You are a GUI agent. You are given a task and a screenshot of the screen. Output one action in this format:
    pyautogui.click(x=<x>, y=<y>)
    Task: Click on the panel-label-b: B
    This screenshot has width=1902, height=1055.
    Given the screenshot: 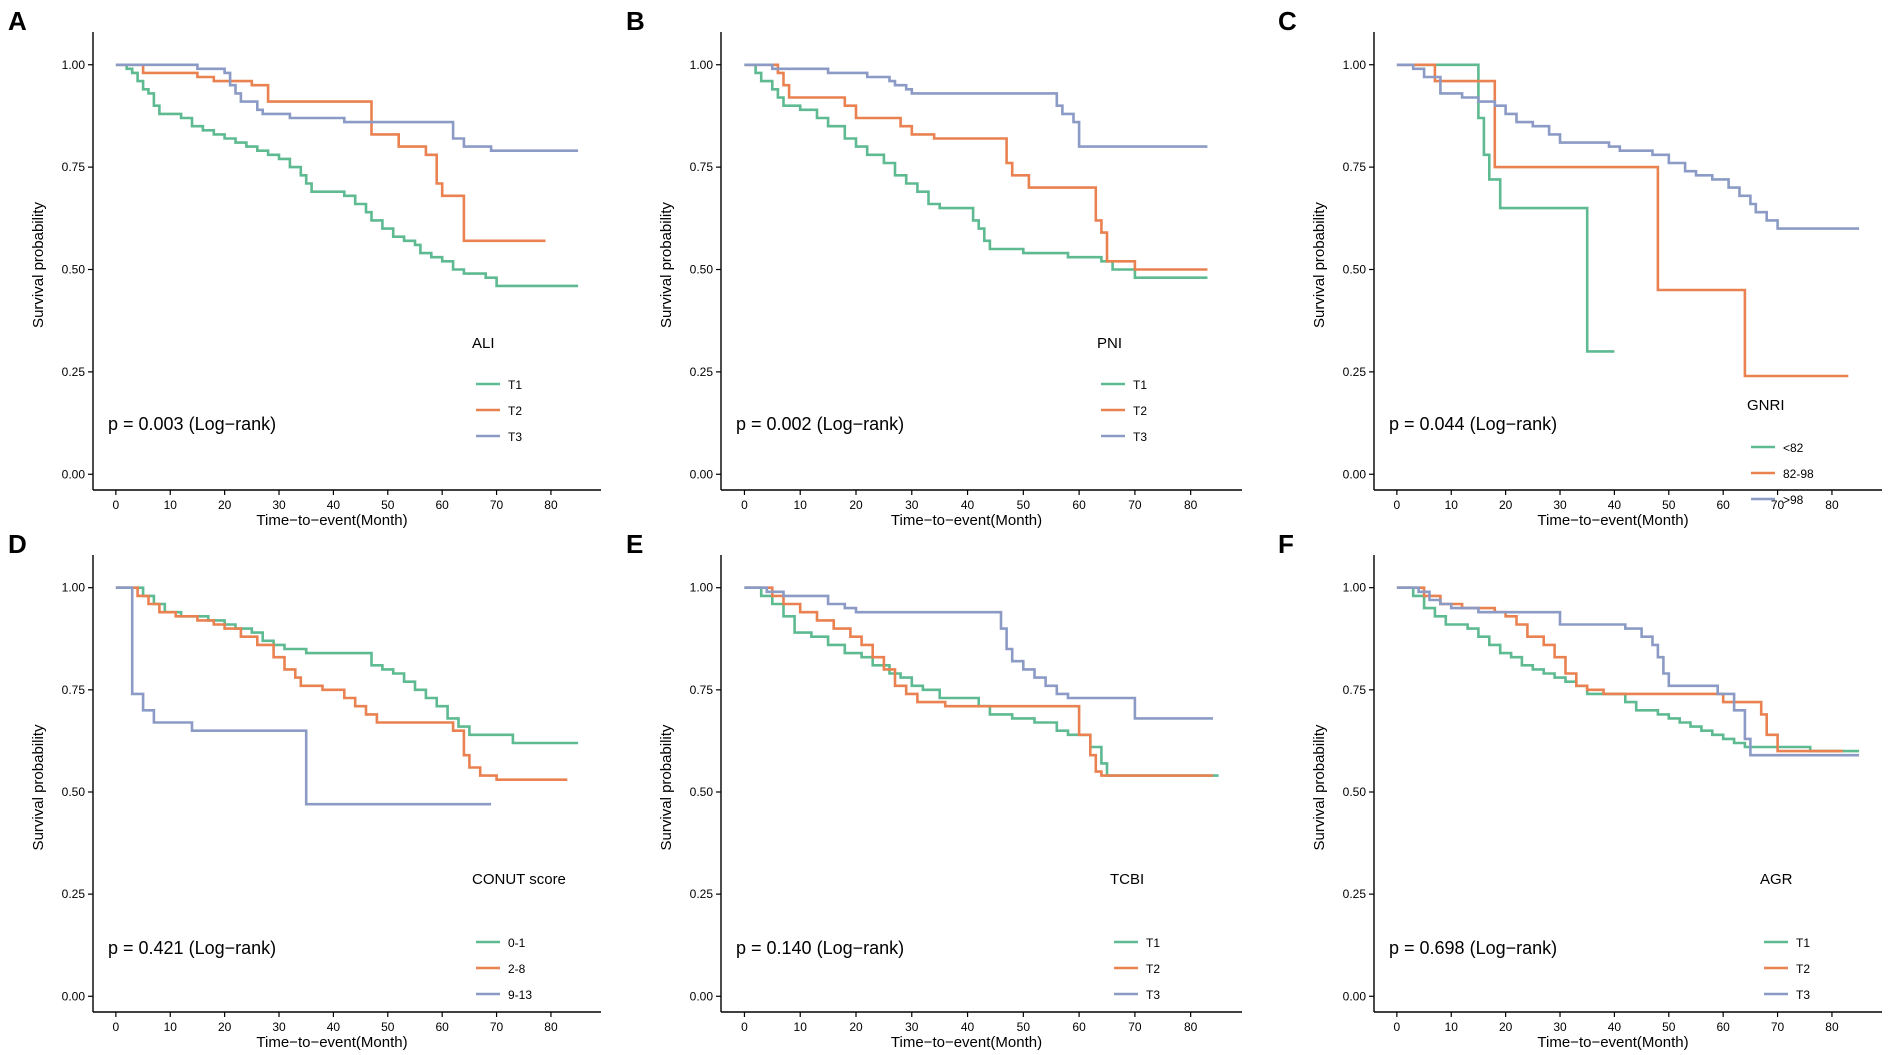 What is the action you would take?
    pyautogui.click(x=635, y=21)
    